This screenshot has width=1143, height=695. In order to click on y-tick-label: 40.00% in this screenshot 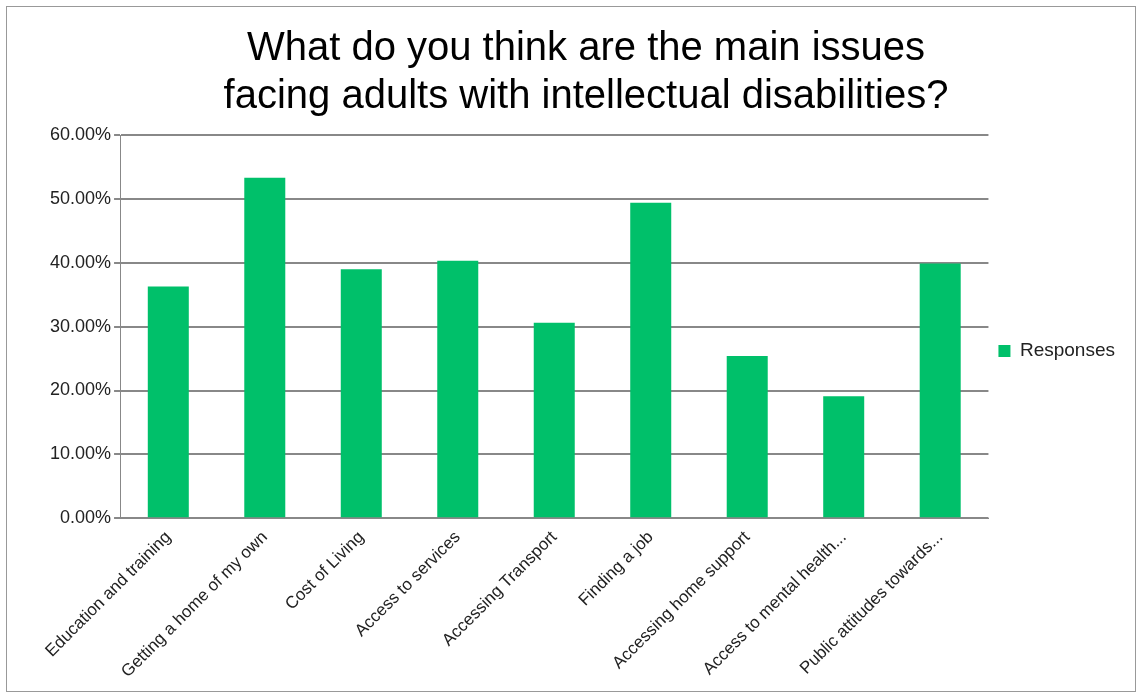, I will do `click(80, 261)`.